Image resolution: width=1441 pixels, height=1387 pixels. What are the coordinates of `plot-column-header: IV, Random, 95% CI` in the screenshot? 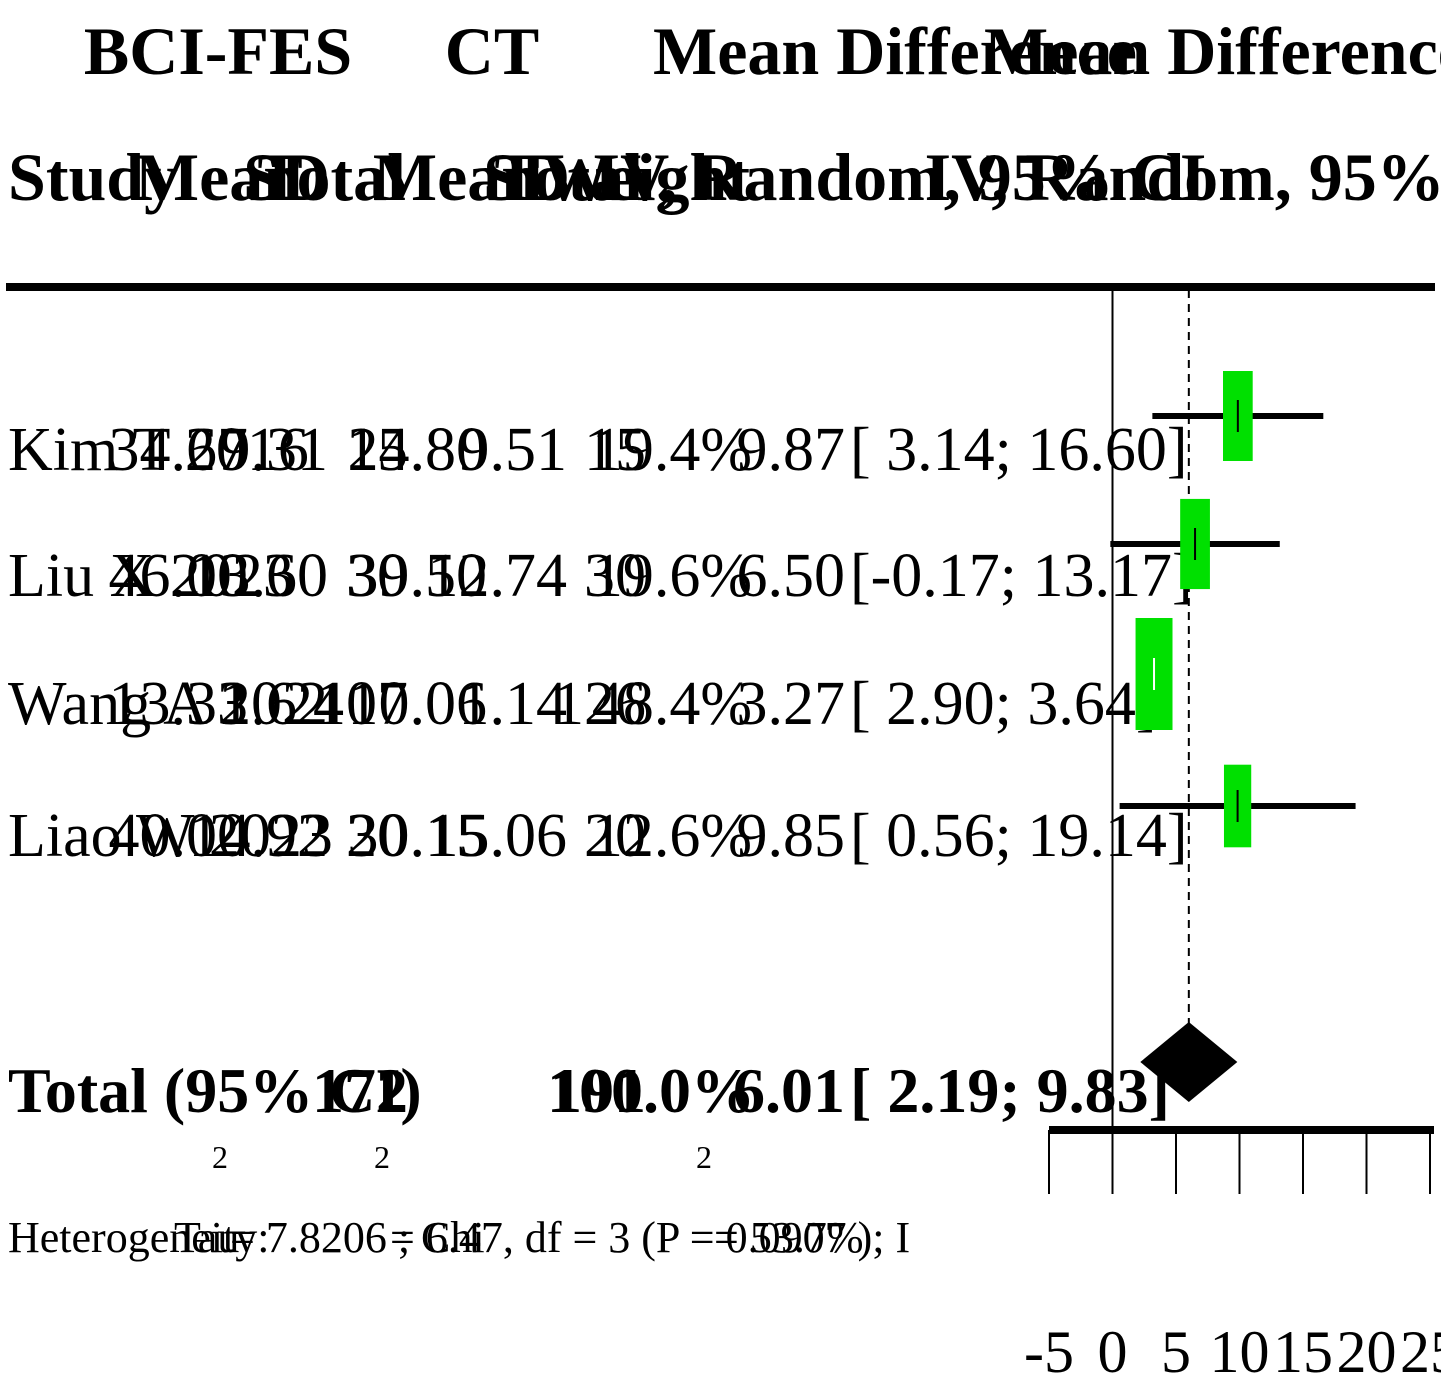 It's located at (1183, 177).